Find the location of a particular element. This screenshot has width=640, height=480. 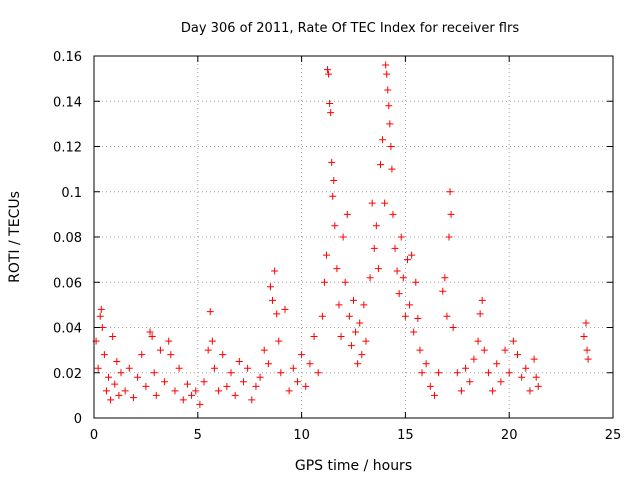

y-tick-label: 0.12 is located at coordinates (67, 148).